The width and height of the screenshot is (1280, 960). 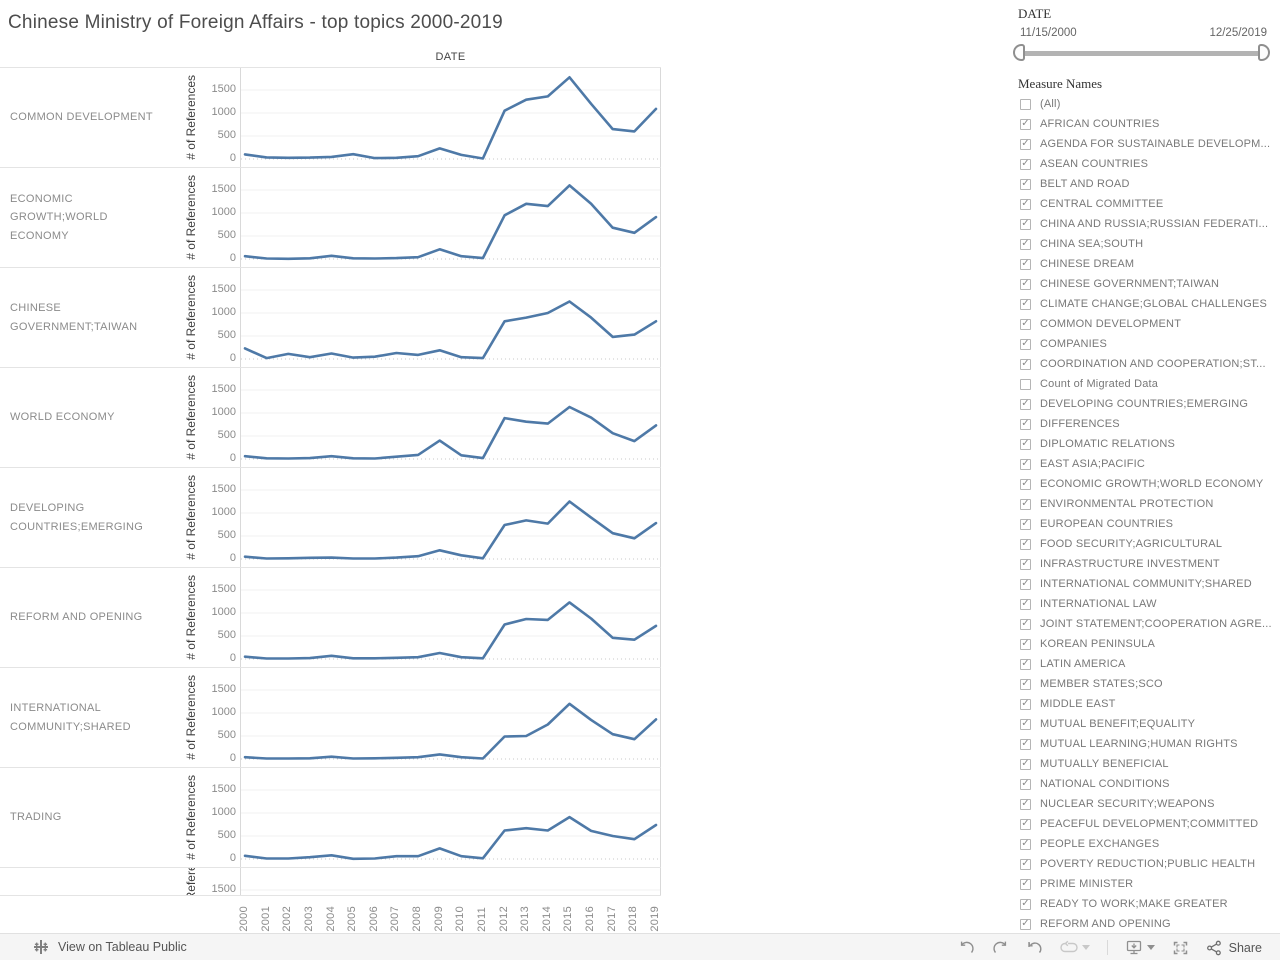 I want to click on measure-checkbox-item: ✓ INTERNATIONAL LAW, so click(x=1149, y=604).